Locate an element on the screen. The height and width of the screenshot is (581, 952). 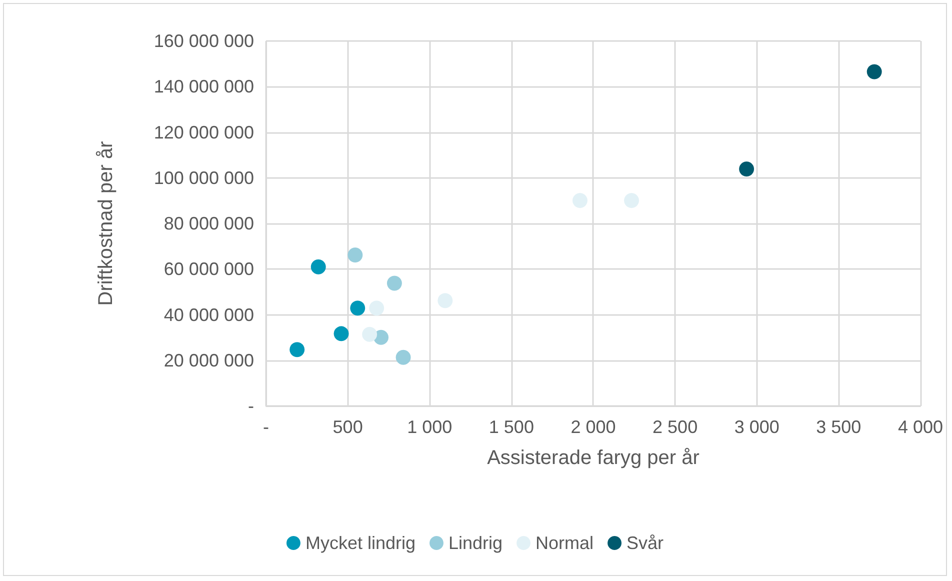
x-tick-label: 500 is located at coordinates (347, 427).